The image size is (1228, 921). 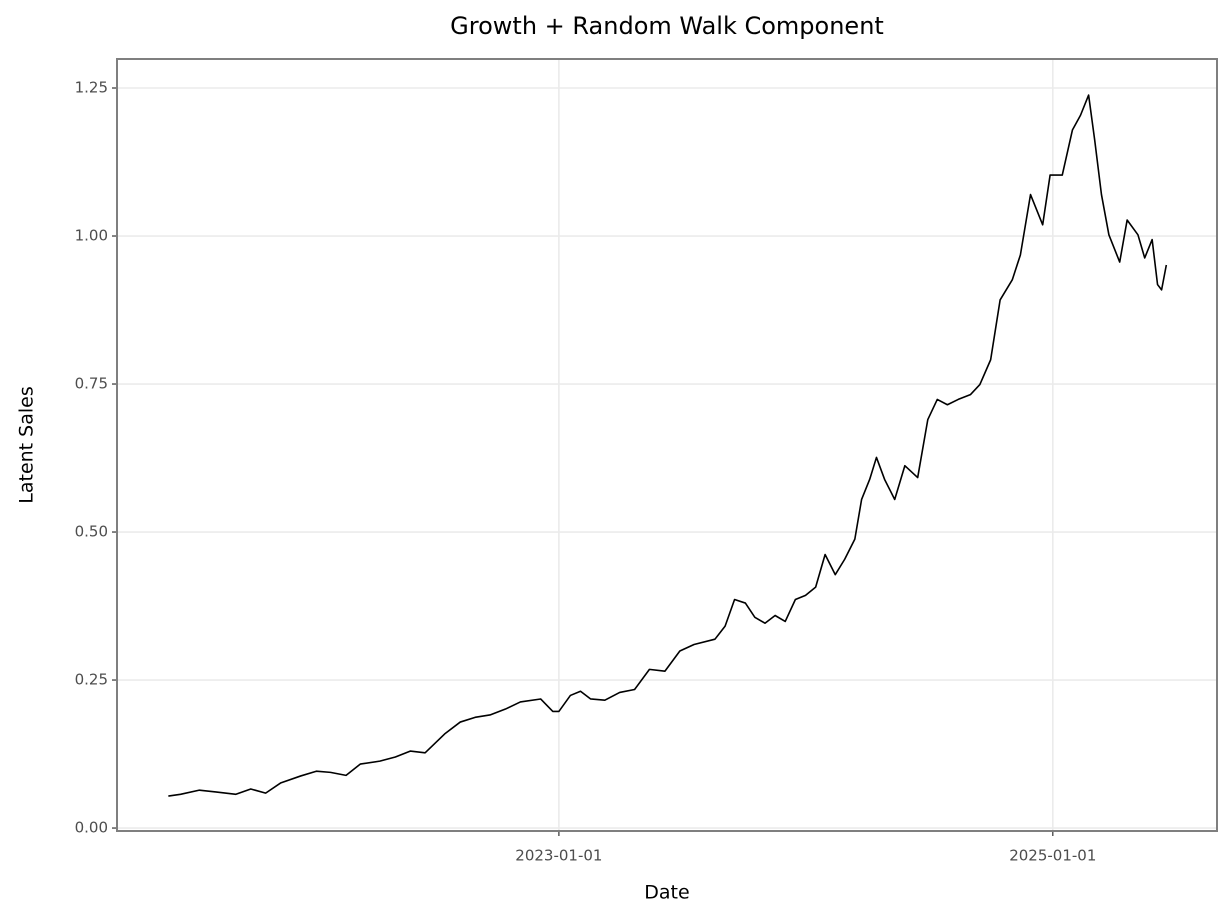 I want to click on chart-title: Growth + Random Walk Component, so click(x=667, y=26).